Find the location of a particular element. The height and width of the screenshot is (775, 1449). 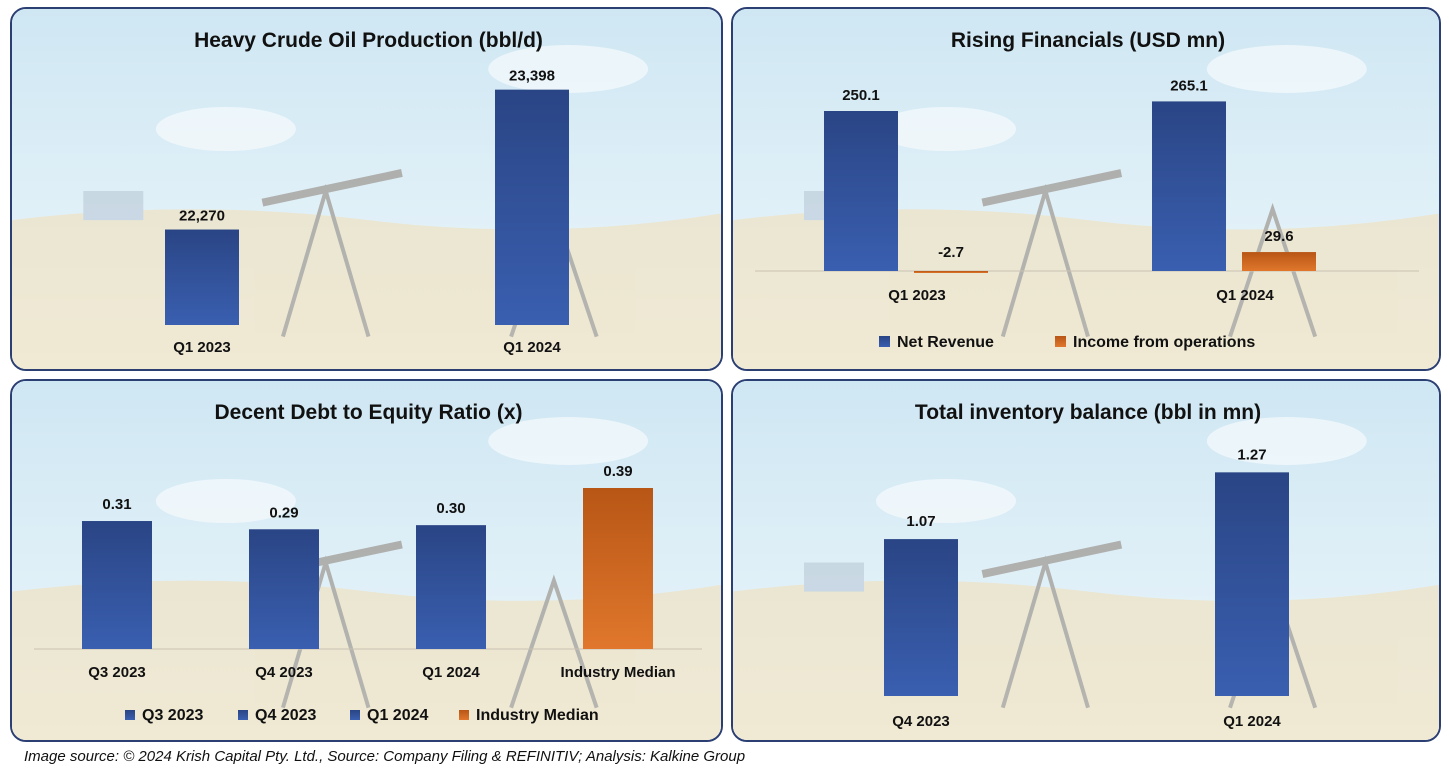

chart-title: Total inventory balance (bbl in mn) is located at coordinates (1088, 412).